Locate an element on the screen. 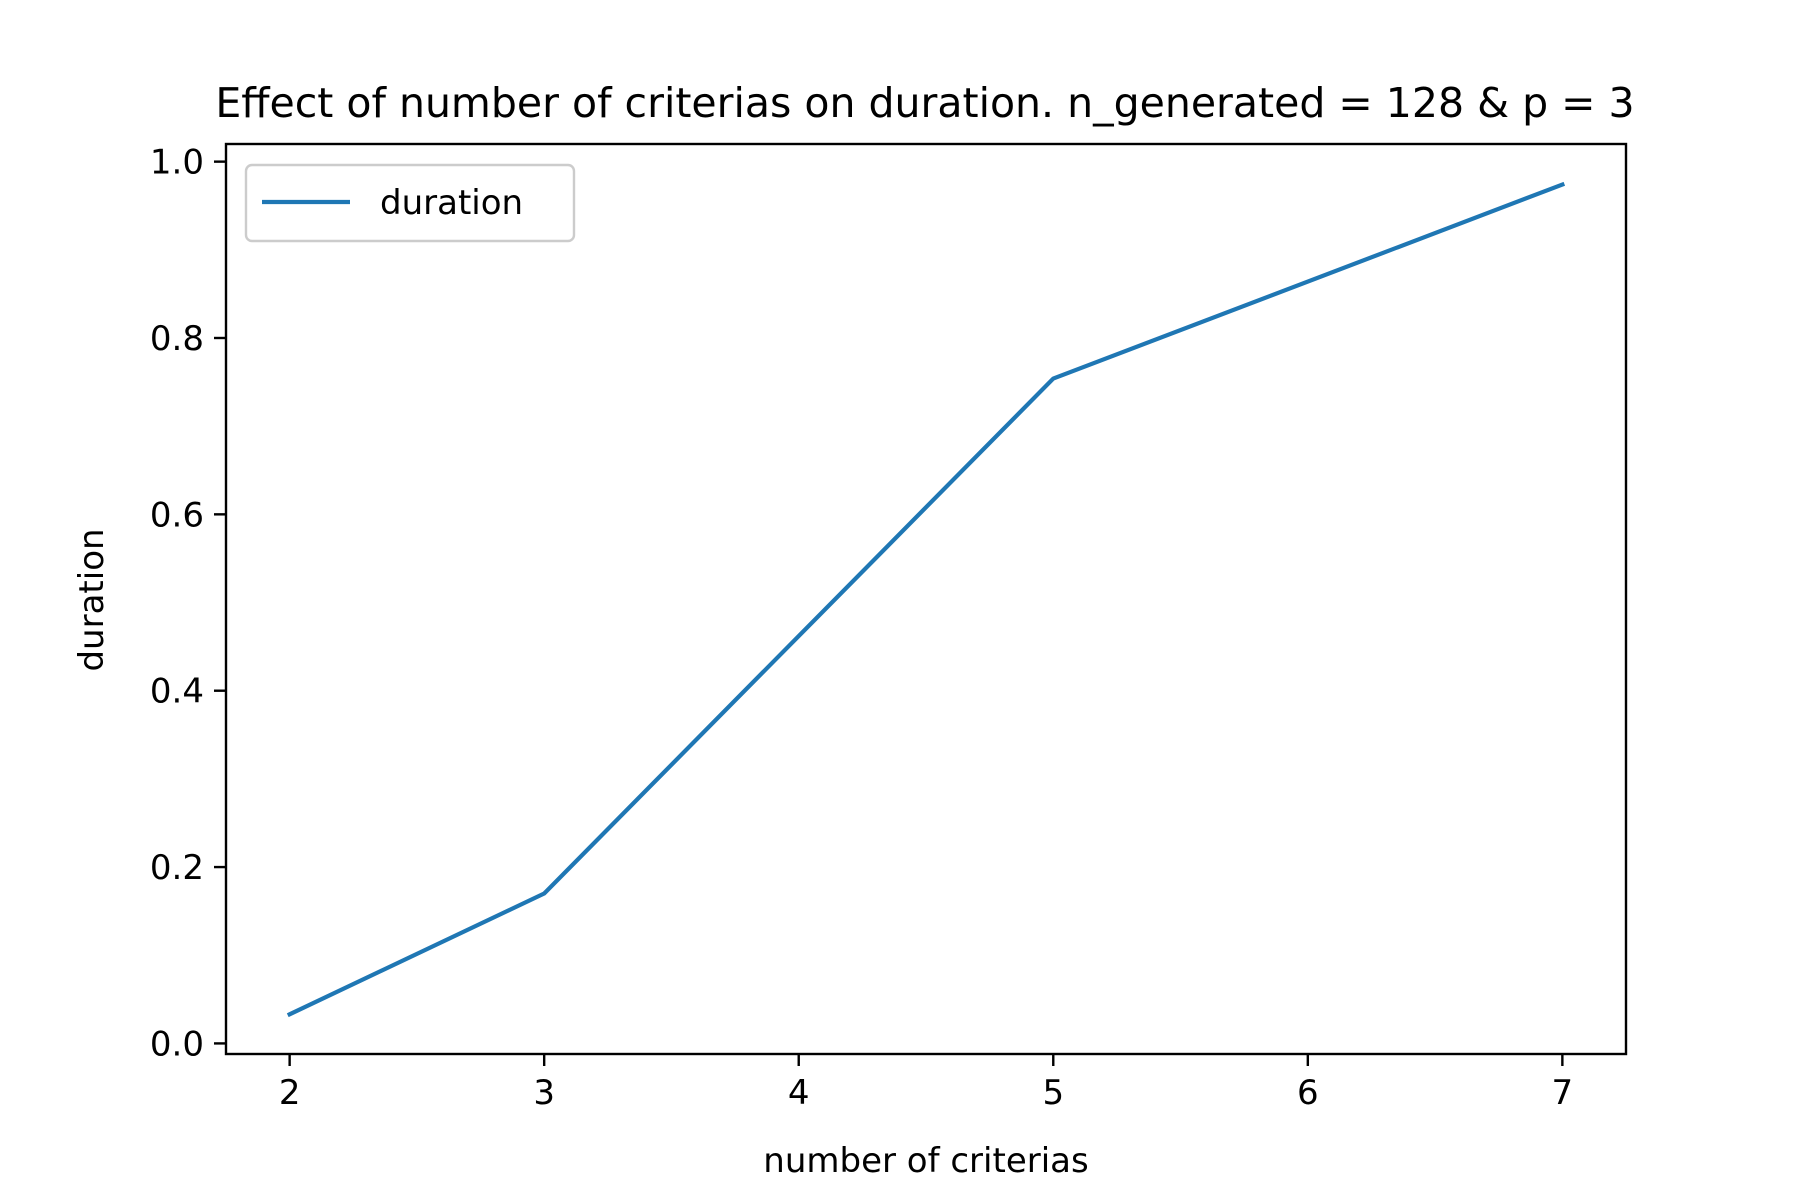  y-tick-label: 0.0 is located at coordinates (177, 1044).